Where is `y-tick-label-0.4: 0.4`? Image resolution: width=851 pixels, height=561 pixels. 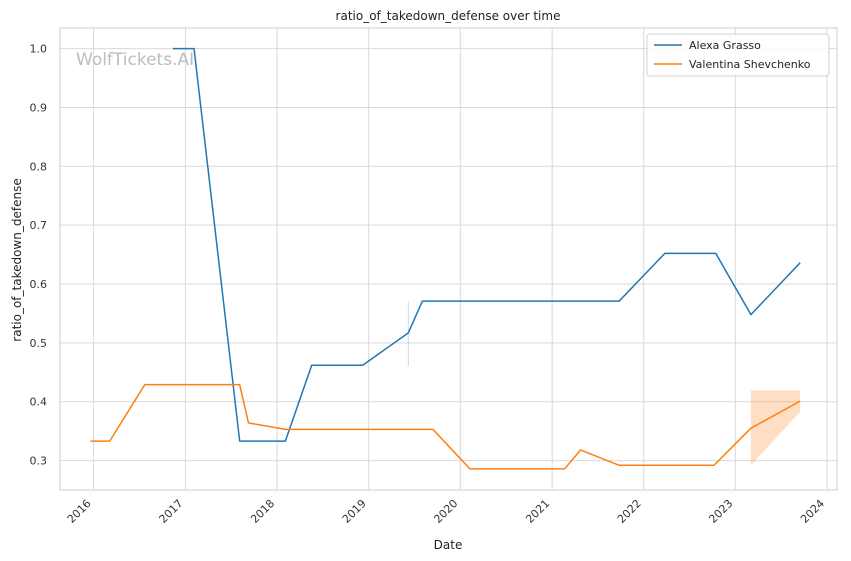
y-tick-label-0.4: 0.4 is located at coordinates (39, 402).